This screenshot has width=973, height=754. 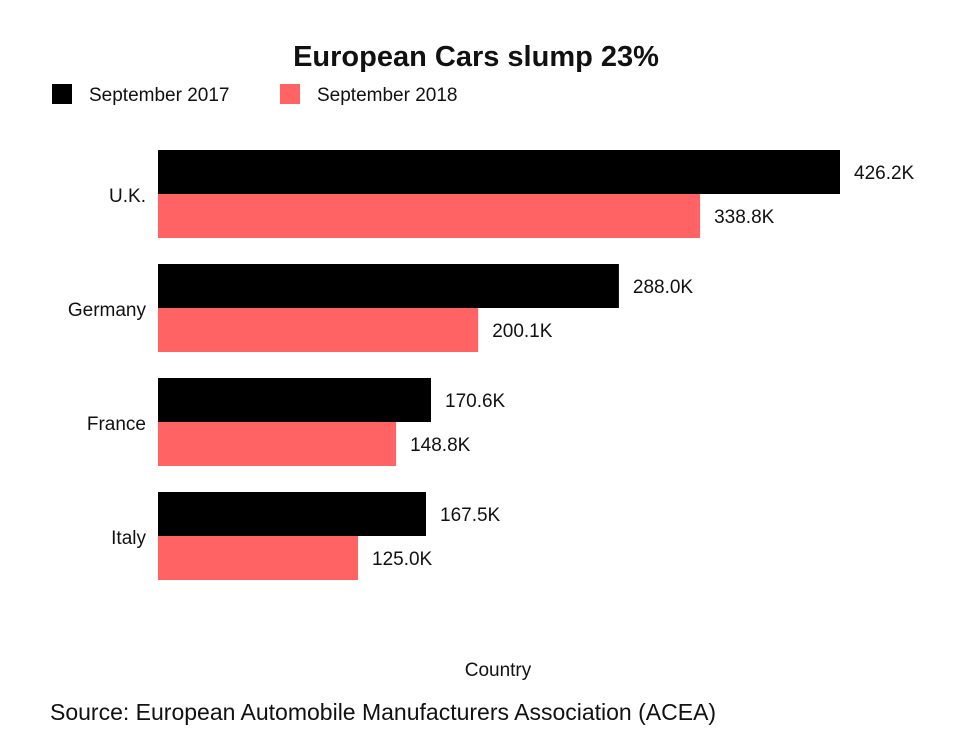 What do you see at coordinates (294, 400) in the screenshot?
I see `bar-france-september-2017` at bounding box center [294, 400].